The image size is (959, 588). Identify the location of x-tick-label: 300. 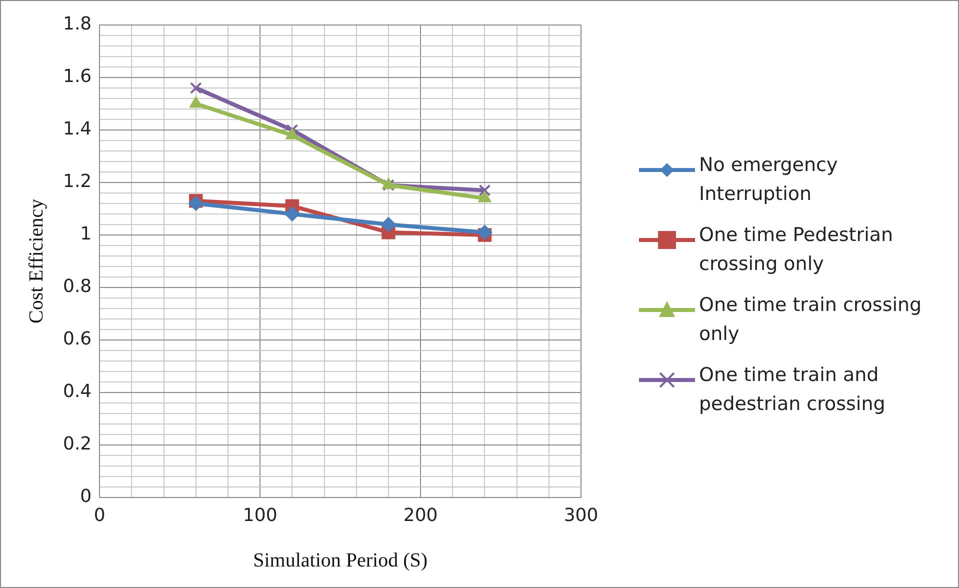
(581, 515).